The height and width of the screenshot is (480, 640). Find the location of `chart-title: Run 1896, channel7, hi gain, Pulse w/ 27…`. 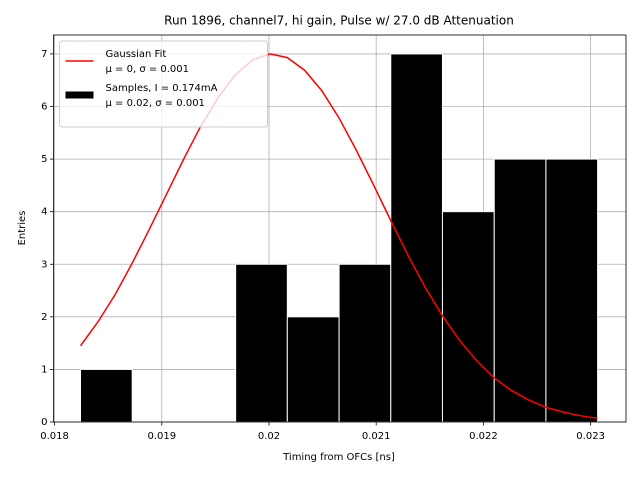

chart-title: Run 1896, channel7, hi gain, Pulse w/ 27… is located at coordinates (339, 21).